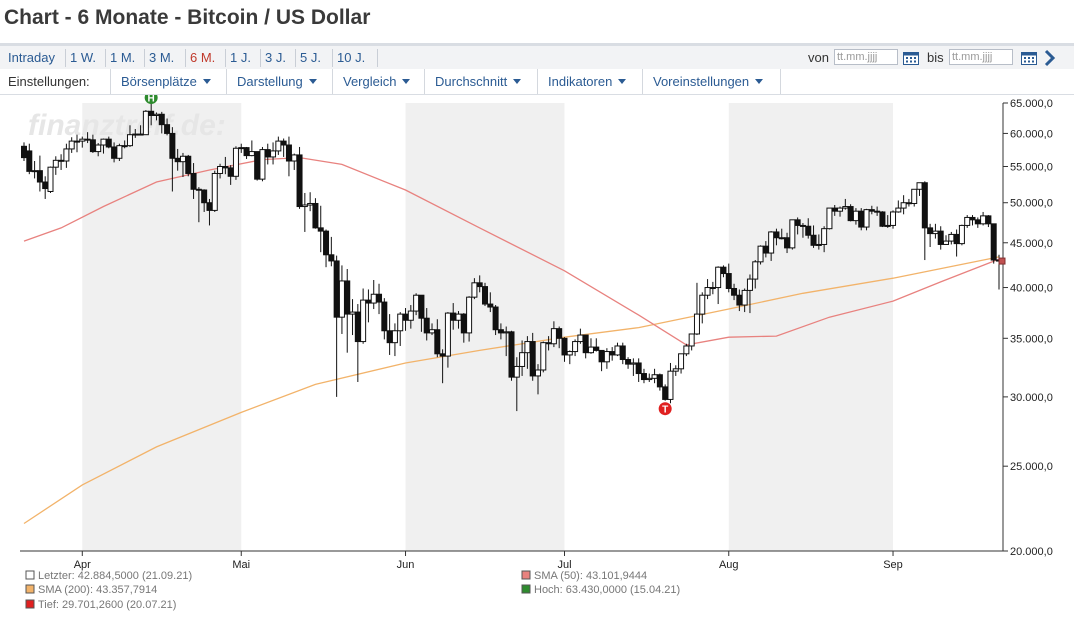 This screenshot has width=1074, height=637. I want to click on range-tab-0: Intraday, so click(31, 57).